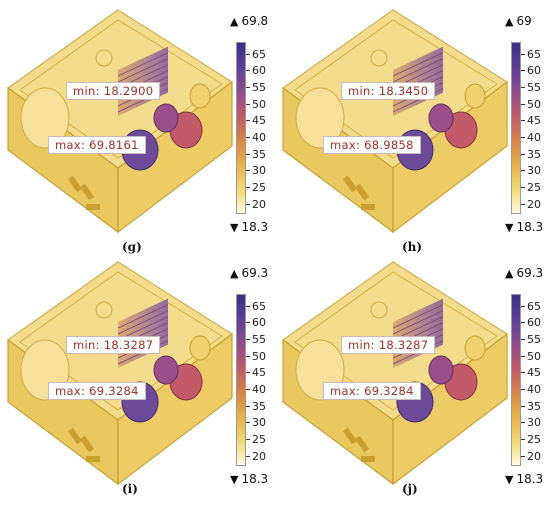  I want to click on colorbar-max: ▲ 69.3, so click(524, 273).